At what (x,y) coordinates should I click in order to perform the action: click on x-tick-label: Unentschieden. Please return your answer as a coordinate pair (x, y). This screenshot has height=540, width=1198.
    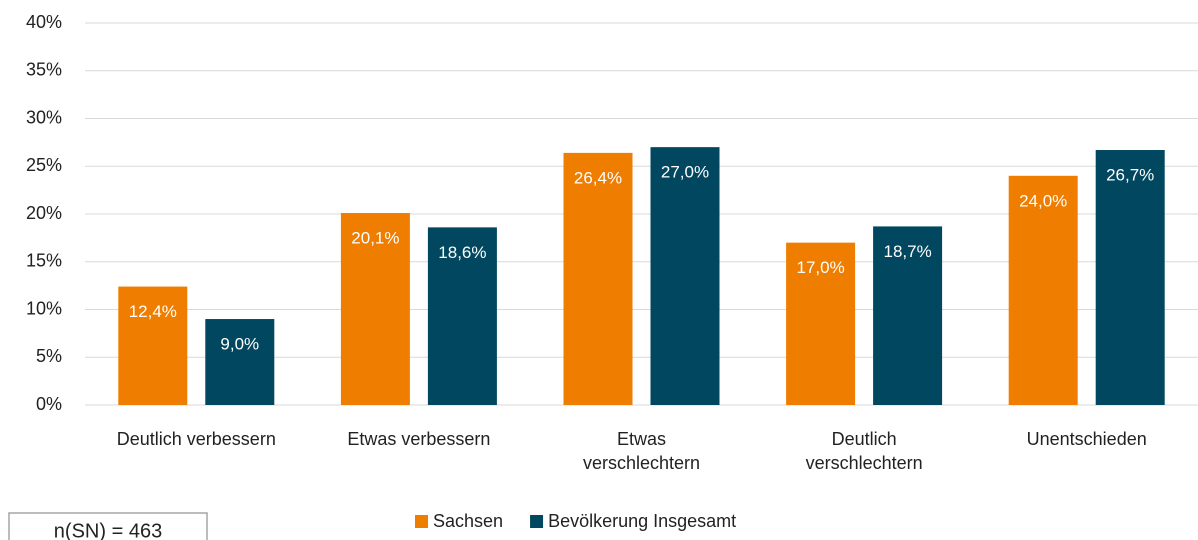
    Looking at the image, I should click on (1086, 439).